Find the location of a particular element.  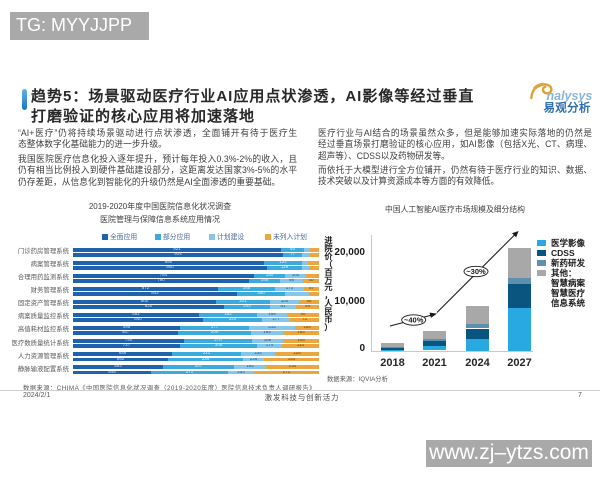

svg-text: ~40% is located at coordinates (414, 320).